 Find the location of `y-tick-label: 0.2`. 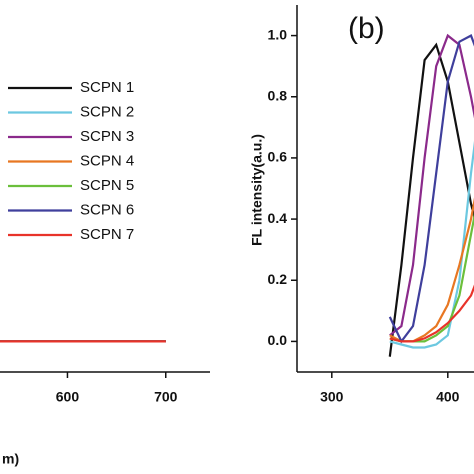

y-tick-label: 0.2 is located at coordinates (278, 279).